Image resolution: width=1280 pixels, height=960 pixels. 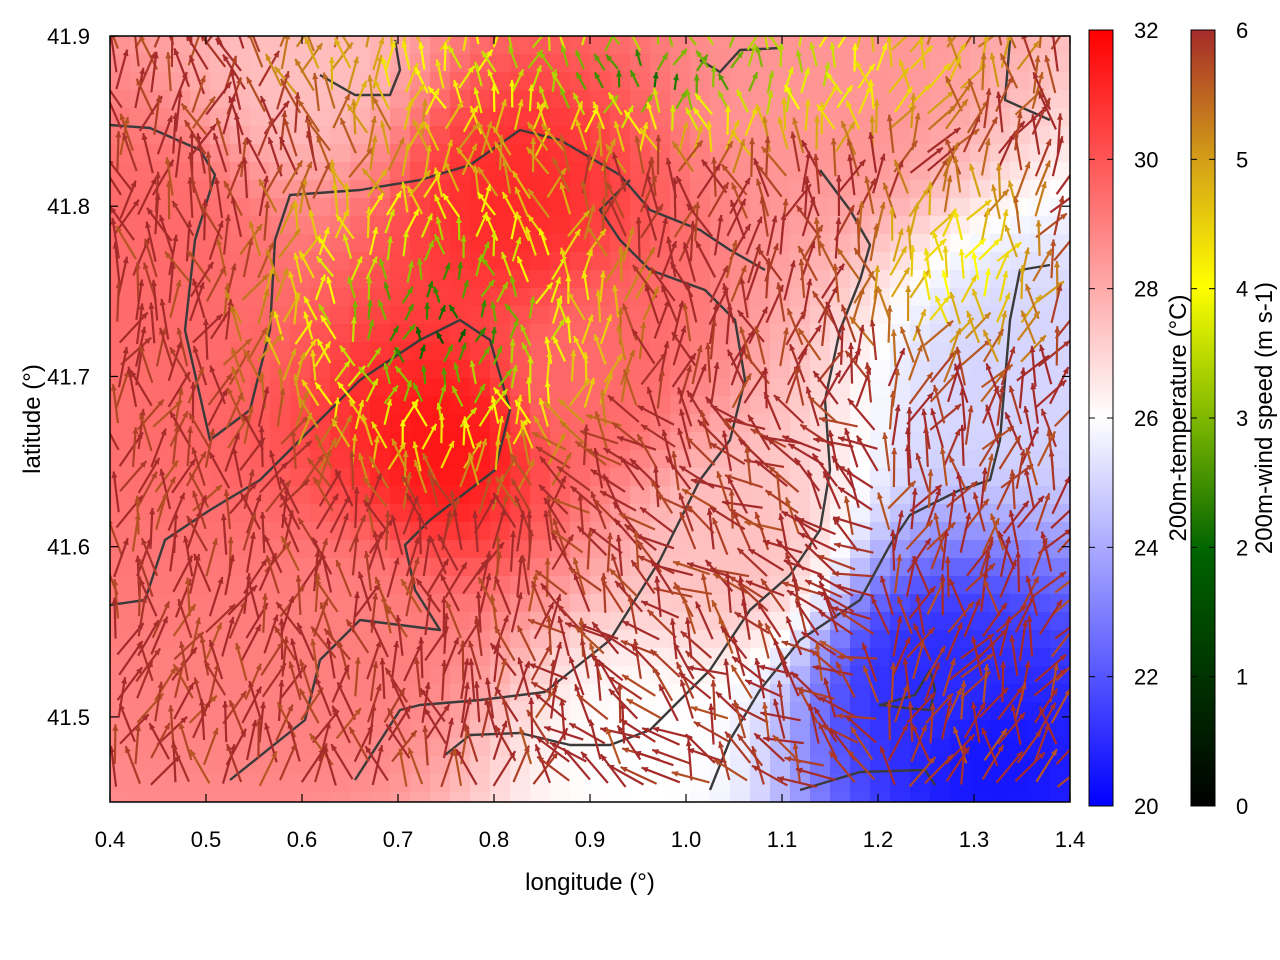 I want to click on colorbar-tick-label: 5, so click(x=1242, y=159).